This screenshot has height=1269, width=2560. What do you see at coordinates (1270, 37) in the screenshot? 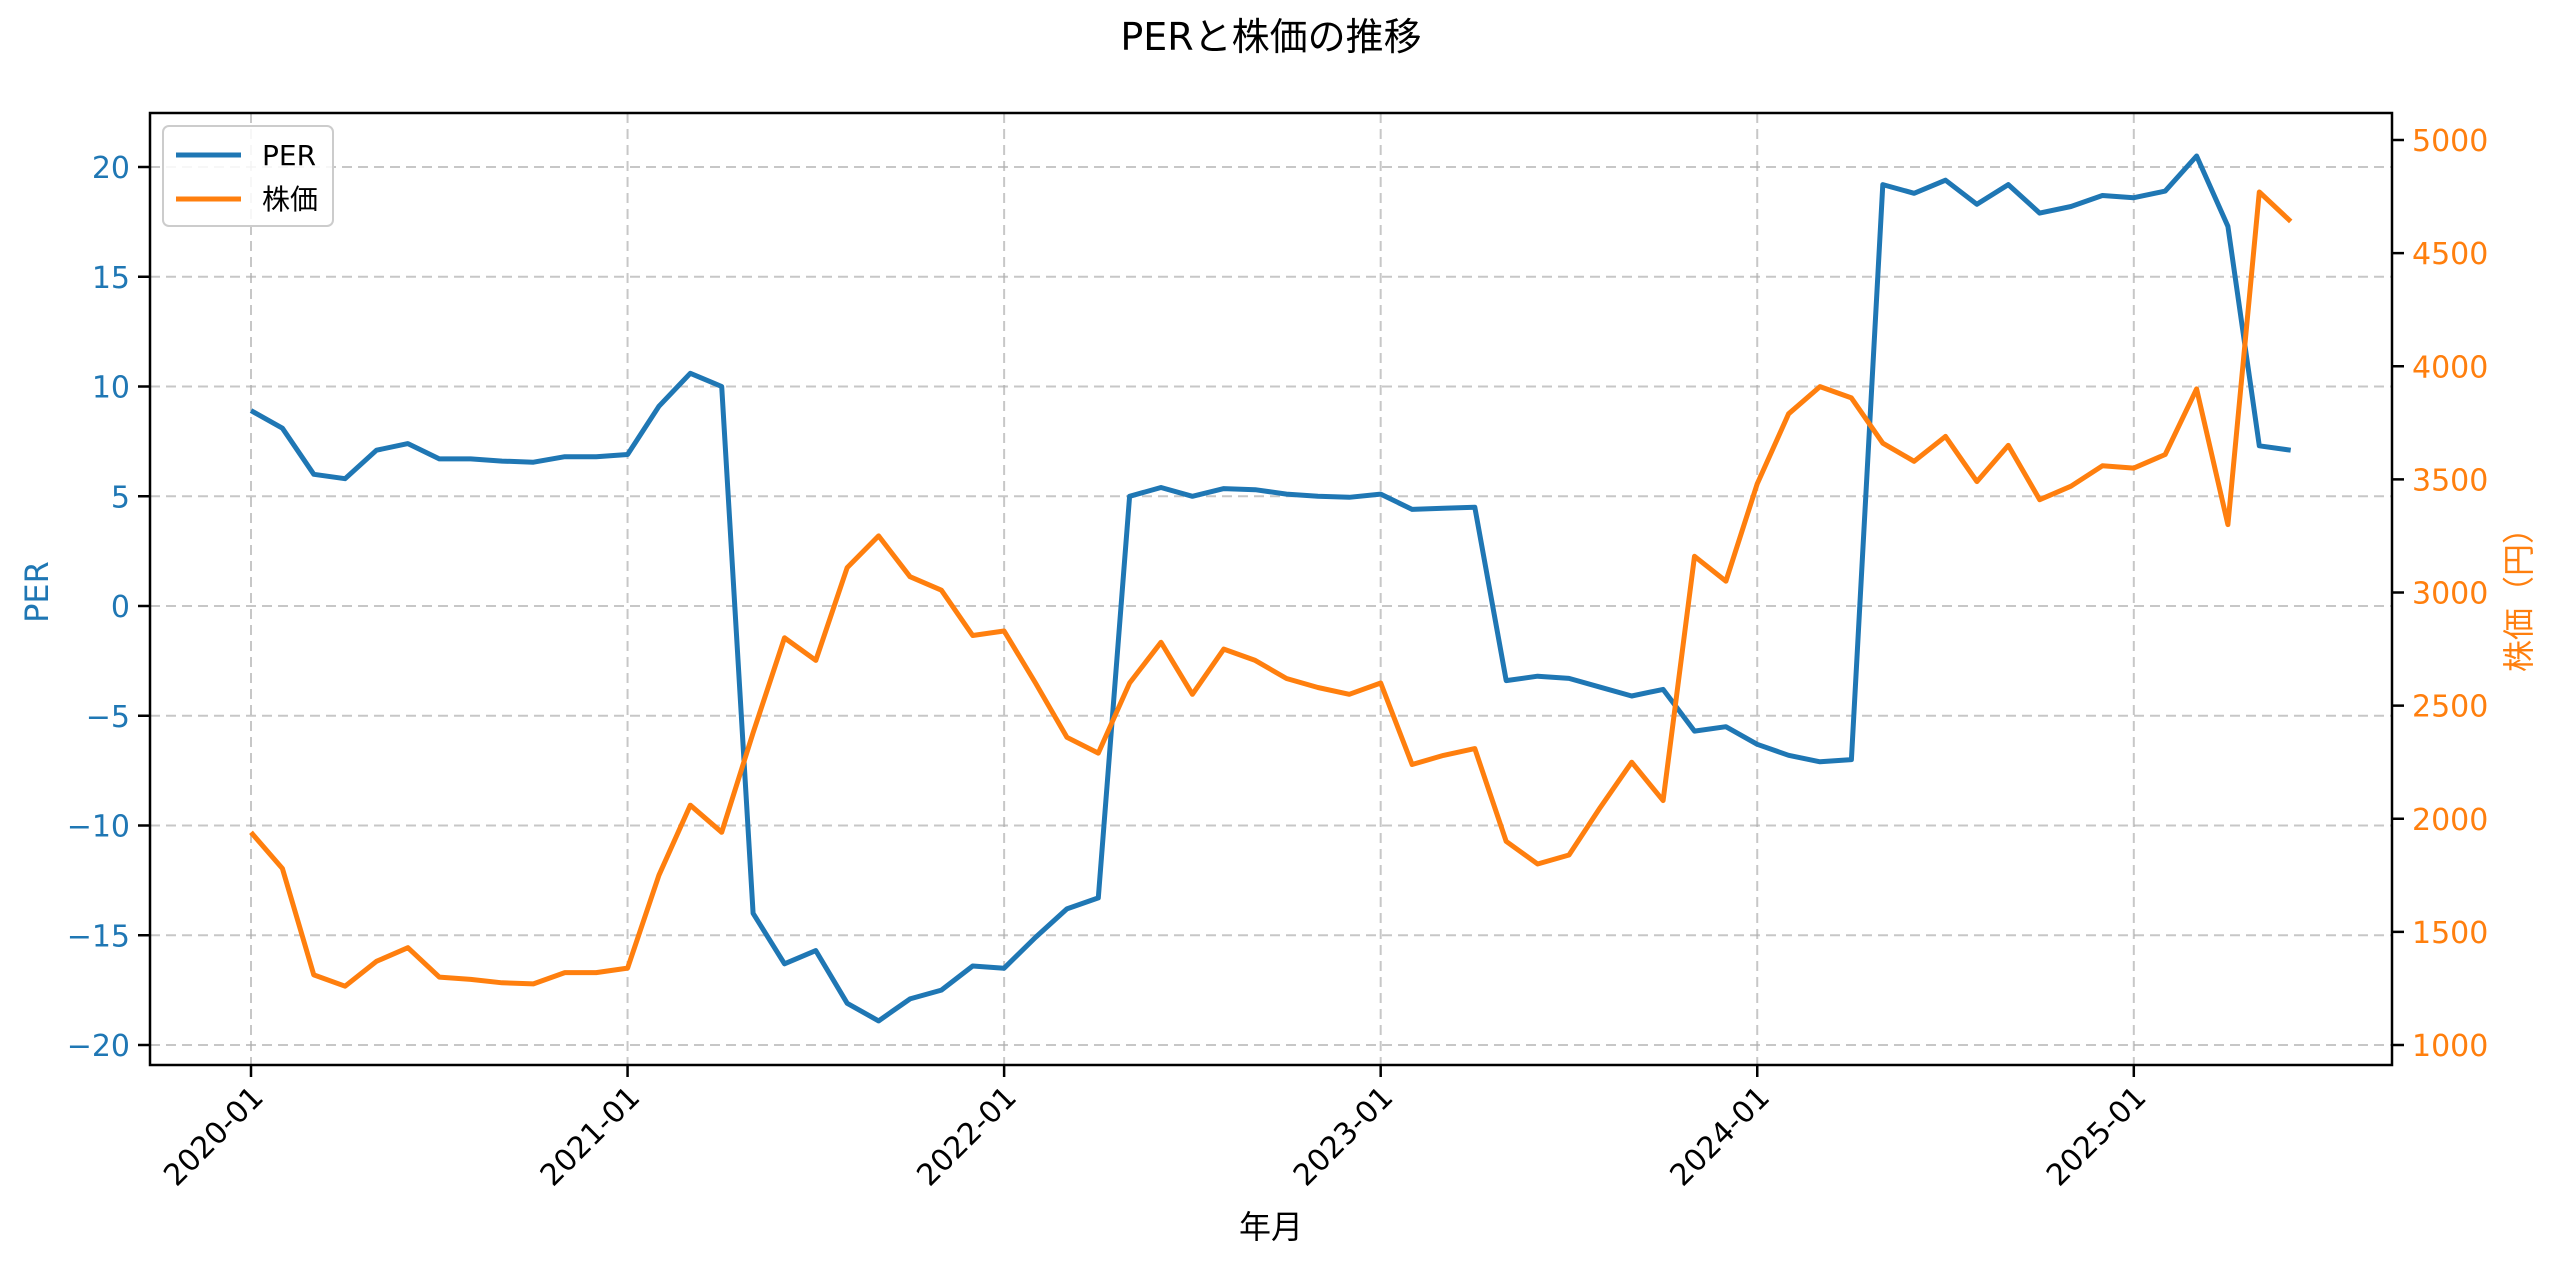
I see `chart-title: PERと株価の推移` at bounding box center [1270, 37].